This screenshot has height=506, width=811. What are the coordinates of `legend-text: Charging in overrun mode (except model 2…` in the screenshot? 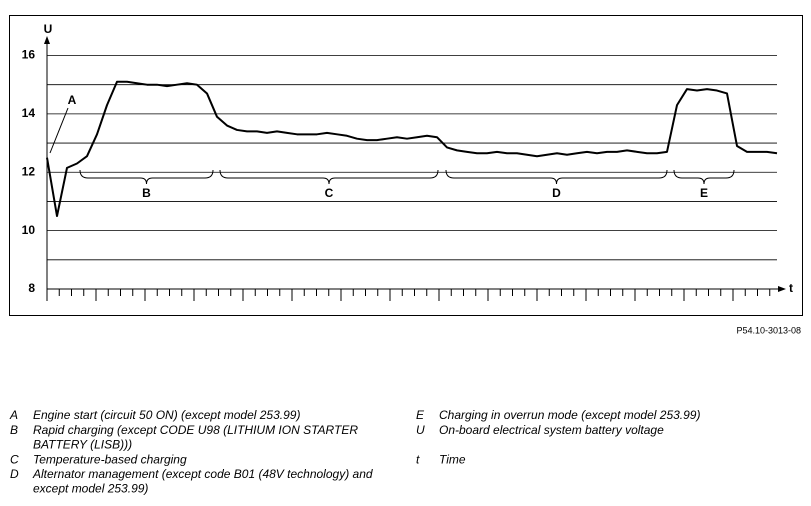 It's located at (569, 415).